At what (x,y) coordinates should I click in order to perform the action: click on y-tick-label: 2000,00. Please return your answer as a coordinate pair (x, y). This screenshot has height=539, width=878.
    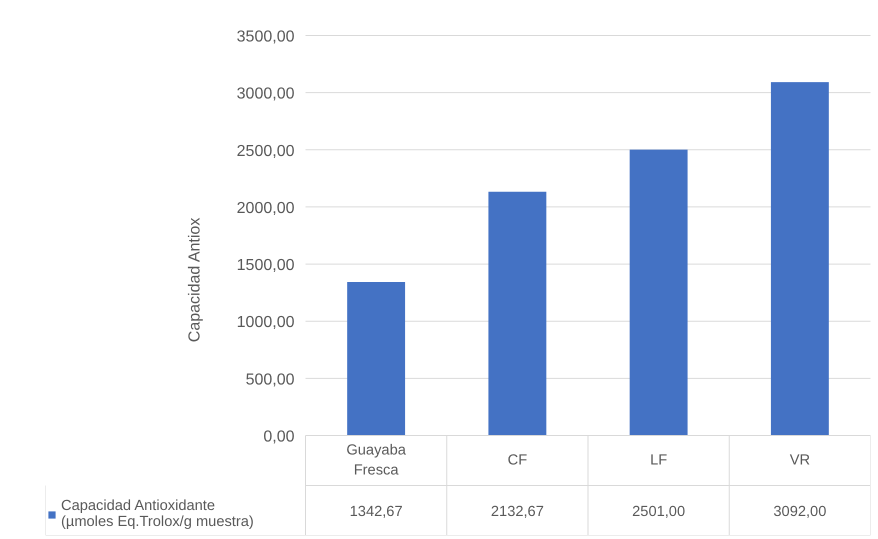
    Looking at the image, I should click on (265, 208).